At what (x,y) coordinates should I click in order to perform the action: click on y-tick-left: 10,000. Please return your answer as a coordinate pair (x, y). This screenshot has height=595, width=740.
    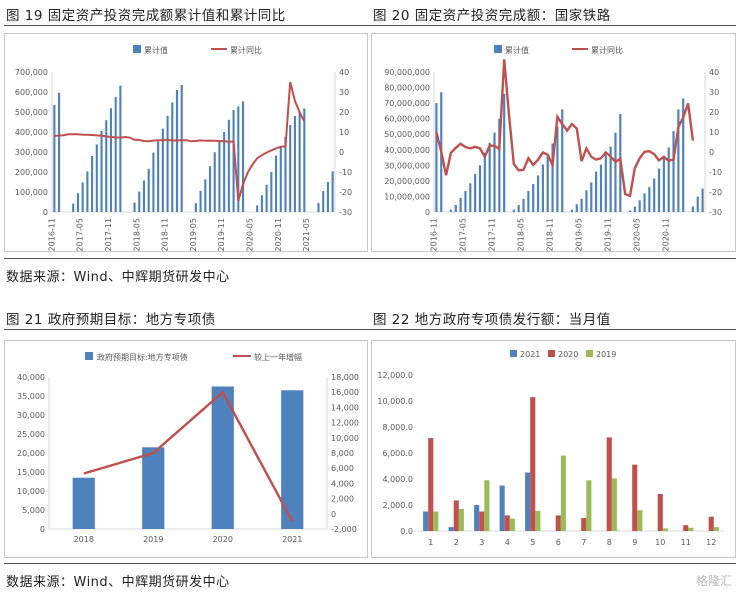
    Looking at the image, I should click on (31, 491).